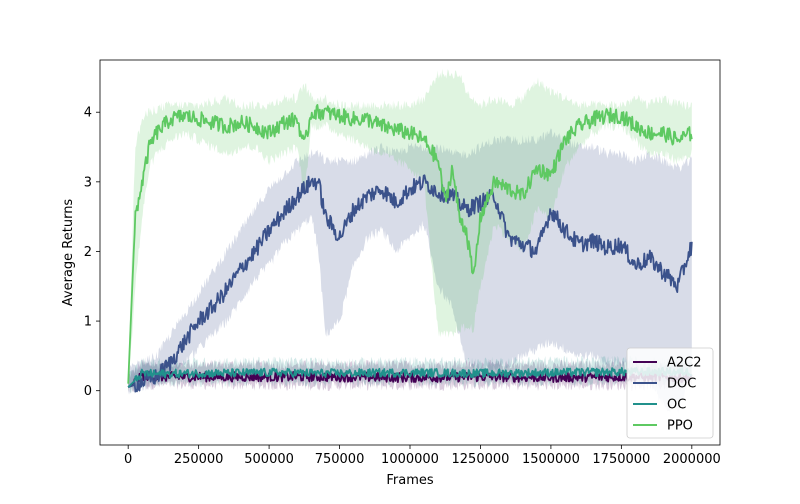 This screenshot has width=800, height=504. I want to click on x-tick-label: 0, so click(128, 459).